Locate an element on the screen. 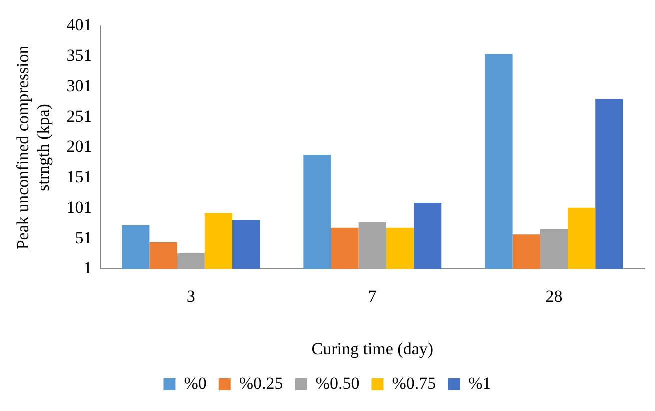 The height and width of the screenshot is (411, 655). y-tick-label: 251 is located at coordinates (79, 116).